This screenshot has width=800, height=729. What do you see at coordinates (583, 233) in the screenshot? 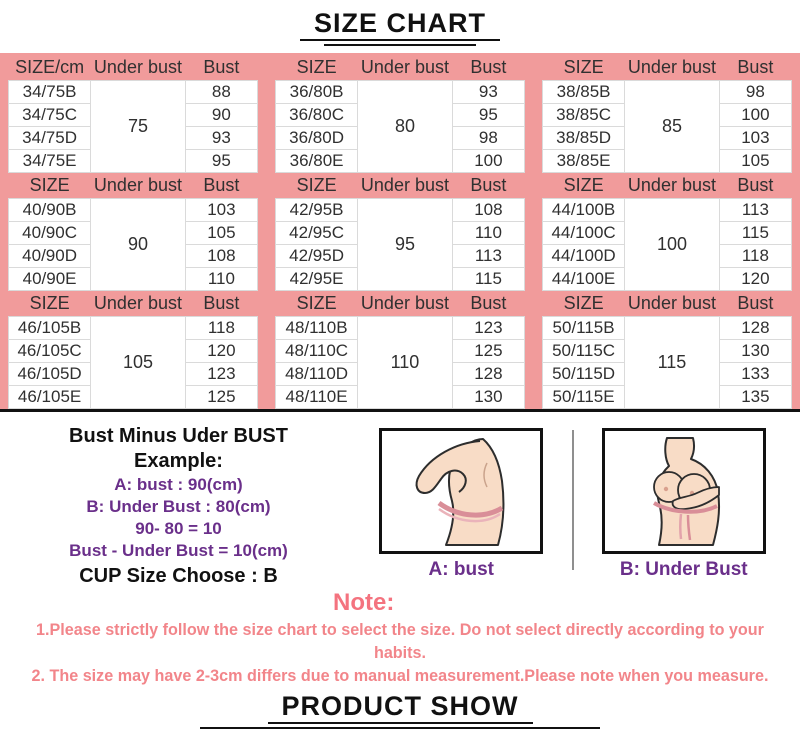
I see `size-cell: 44/100C` at bounding box center [583, 233].